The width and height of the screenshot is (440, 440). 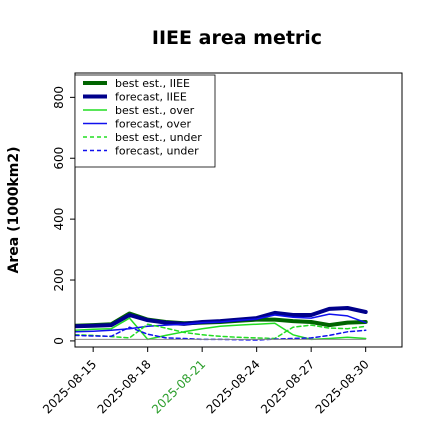 I want to click on series-layer, so click(x=221, y=323).